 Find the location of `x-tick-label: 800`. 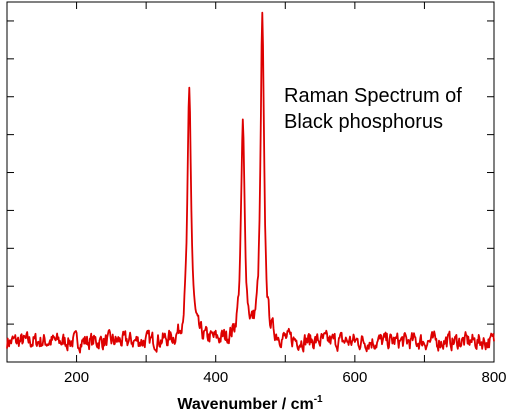

x-tick-label: 800 is located at coordinates (493, 377).